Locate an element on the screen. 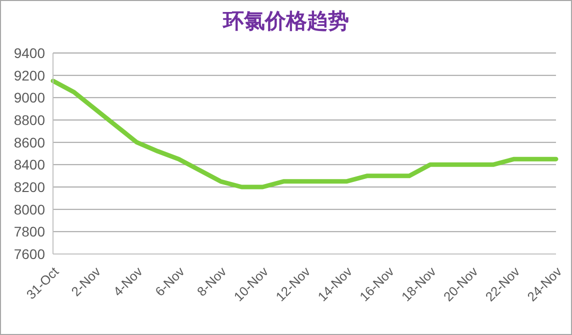 This screenshot has height=335, width=572. y-tick-label: 7600 is located at coordinates (30, 254).